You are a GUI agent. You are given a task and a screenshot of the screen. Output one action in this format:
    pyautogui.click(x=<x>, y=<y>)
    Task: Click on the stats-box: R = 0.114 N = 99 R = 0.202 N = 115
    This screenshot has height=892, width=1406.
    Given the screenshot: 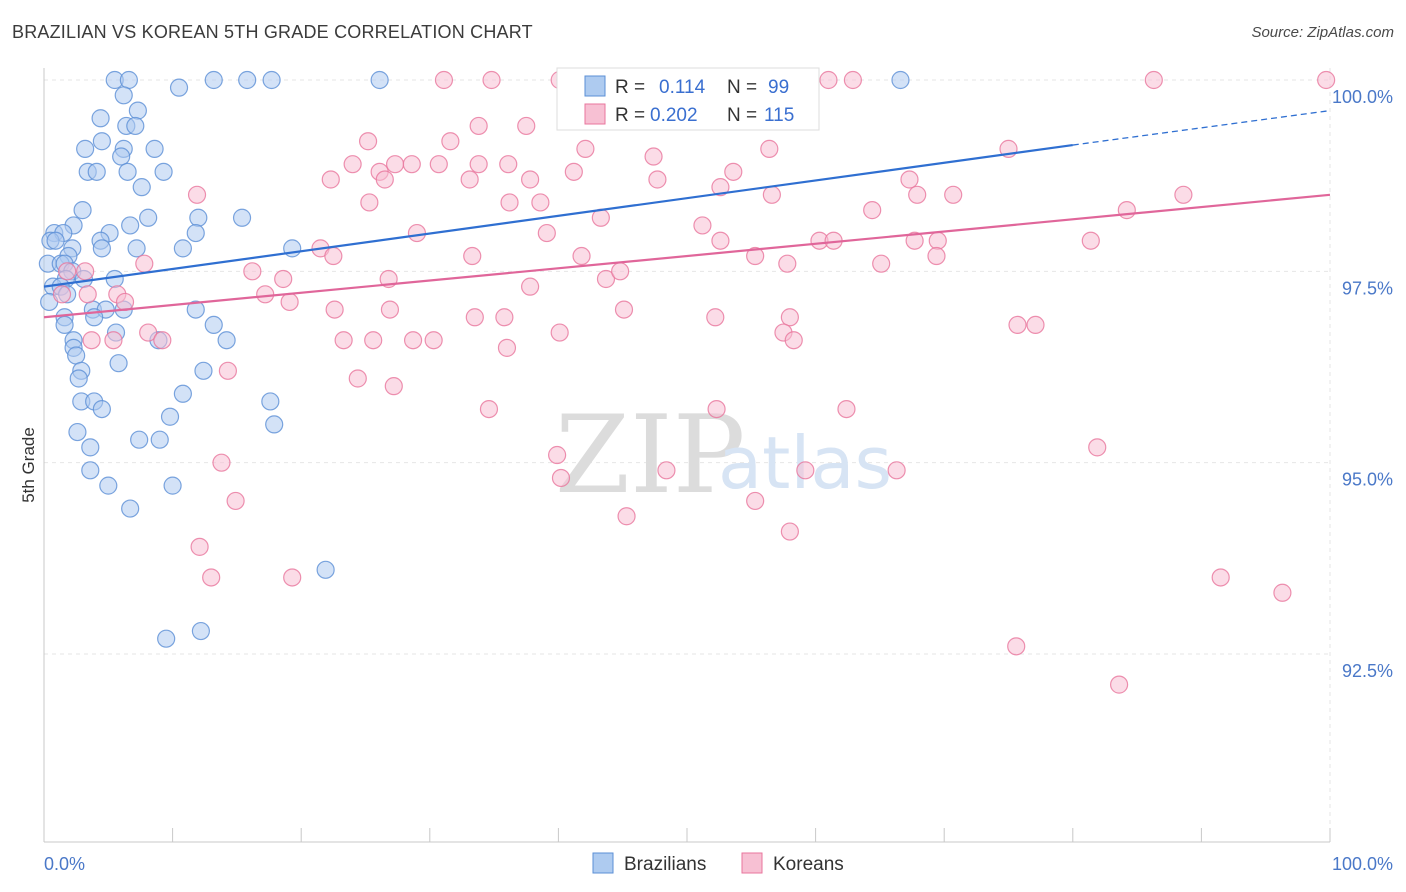 What is the action you would take?
    pyautogui.click(x=688, y=99)
    